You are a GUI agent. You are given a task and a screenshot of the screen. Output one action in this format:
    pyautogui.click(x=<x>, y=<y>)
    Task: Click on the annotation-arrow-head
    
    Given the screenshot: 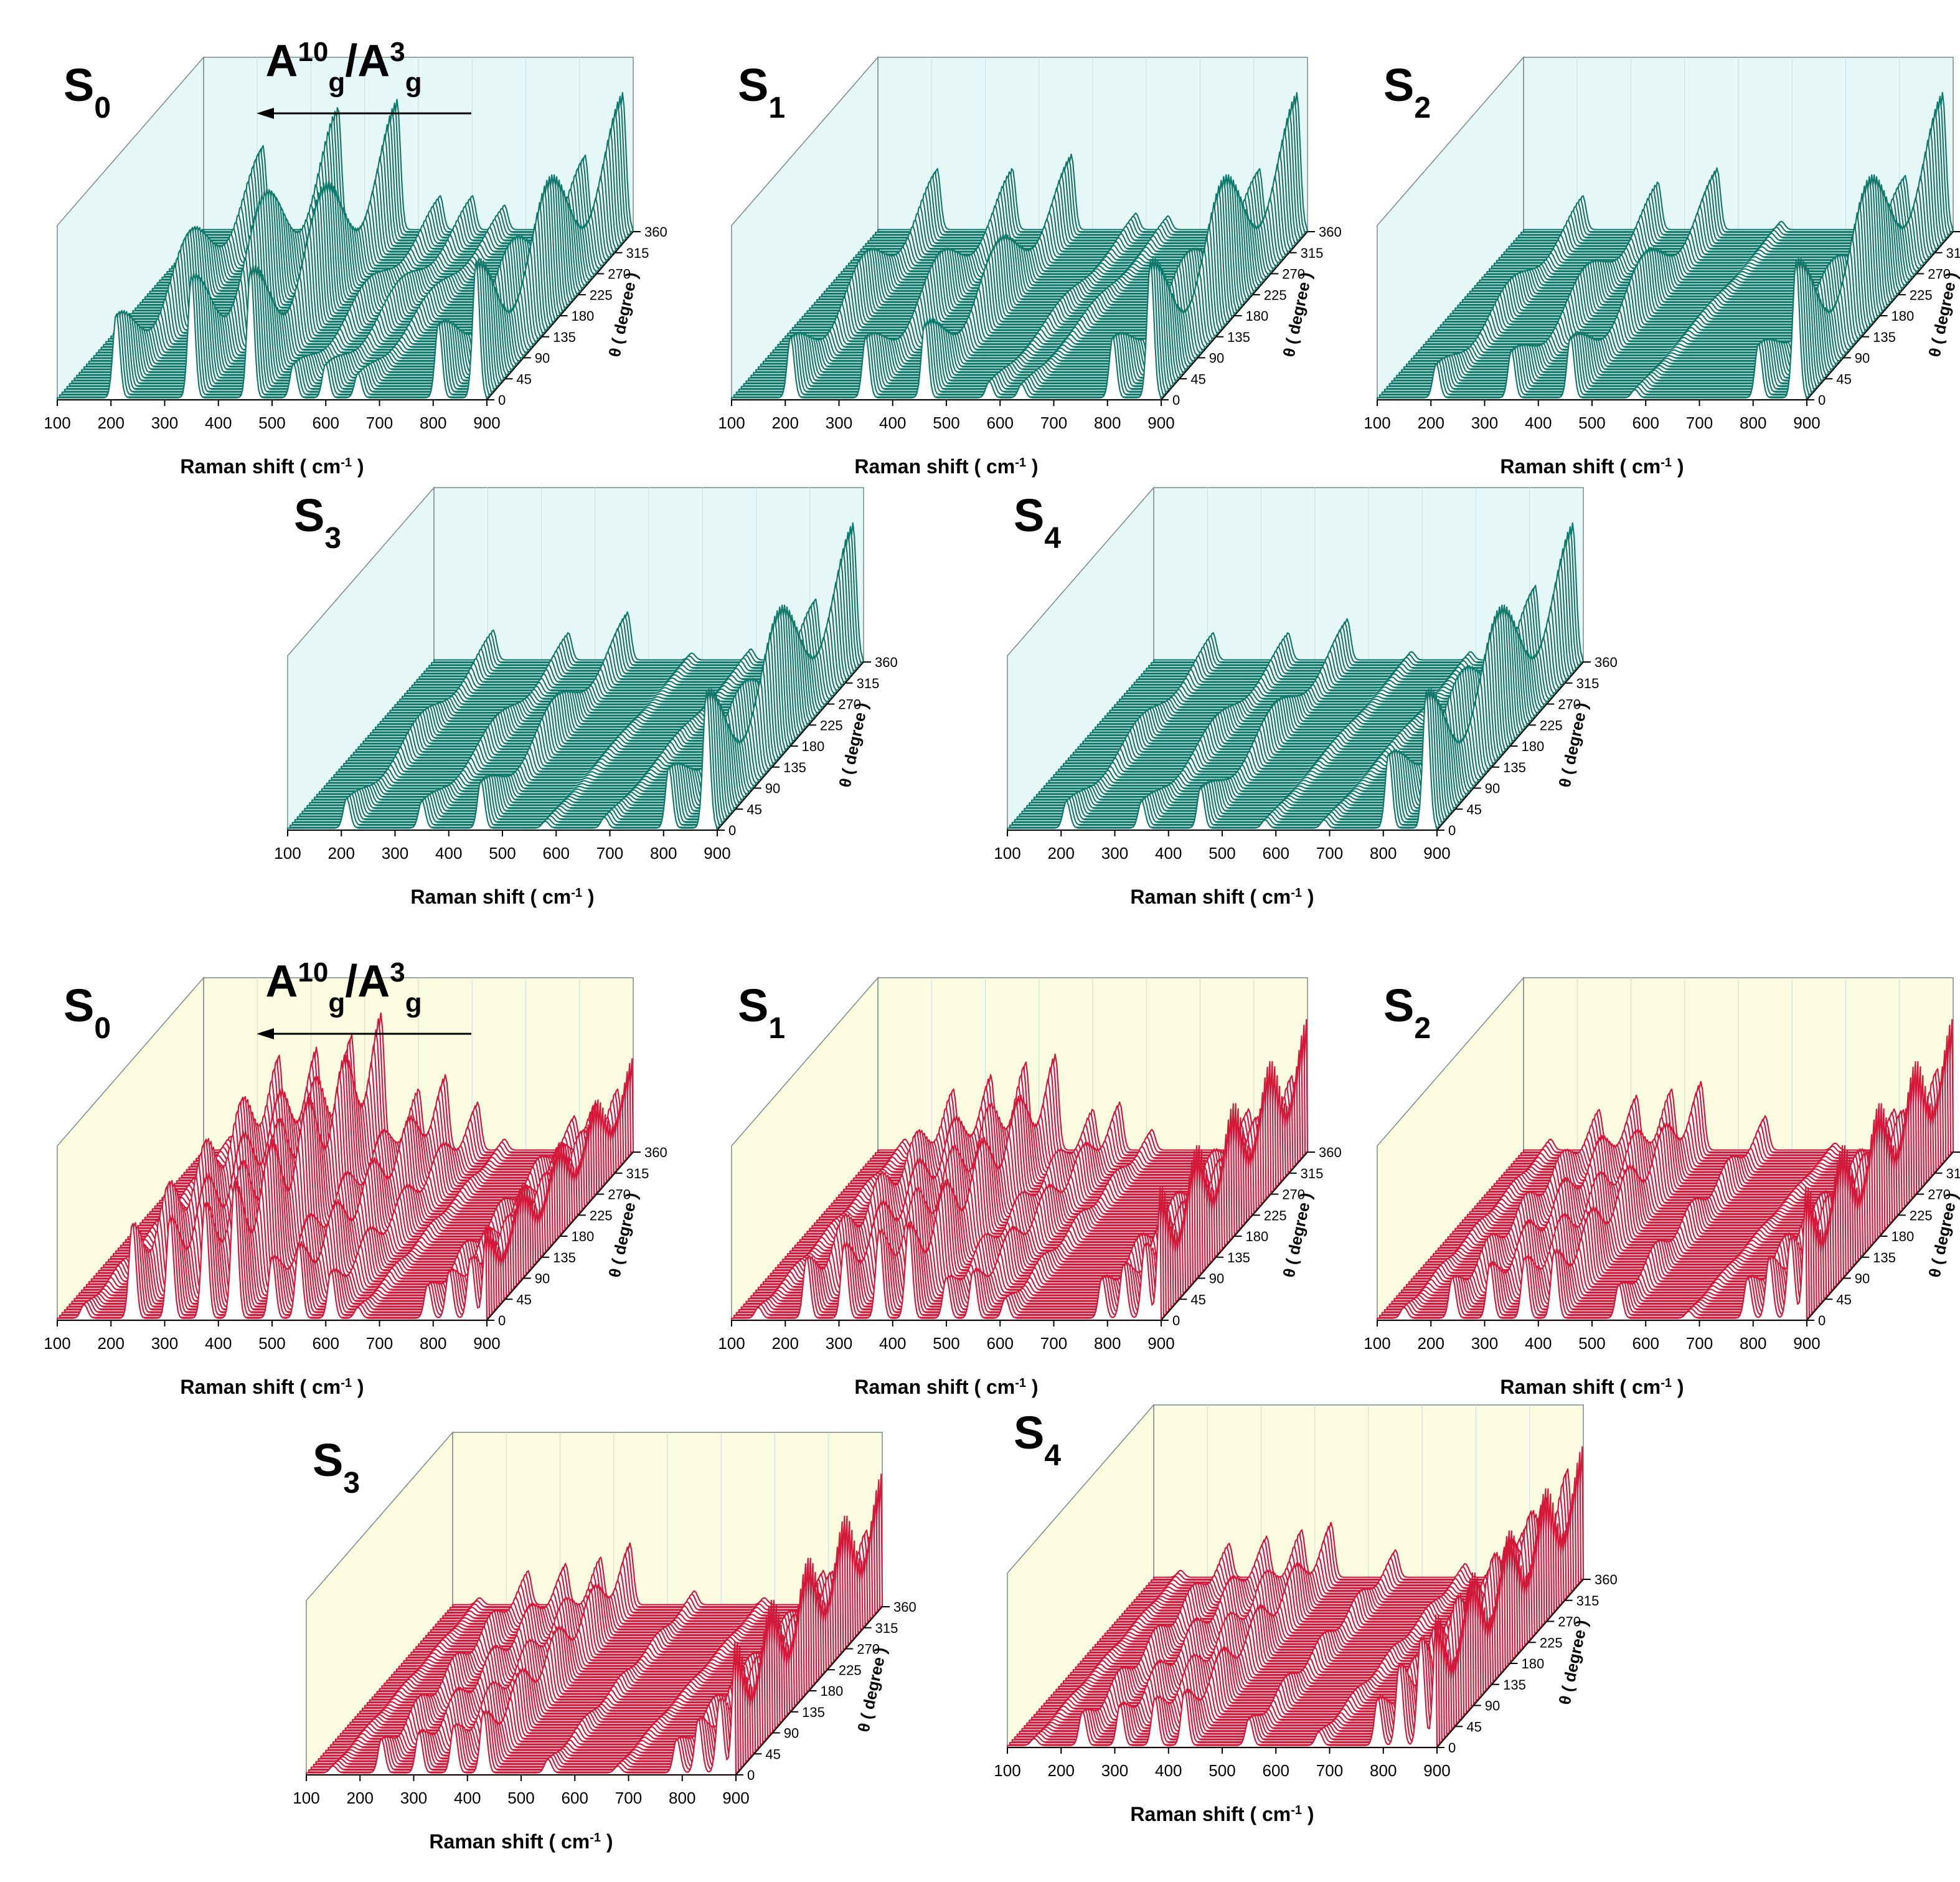 What is the action you would take?
    pyautogui.click(x=265, y=113)
    